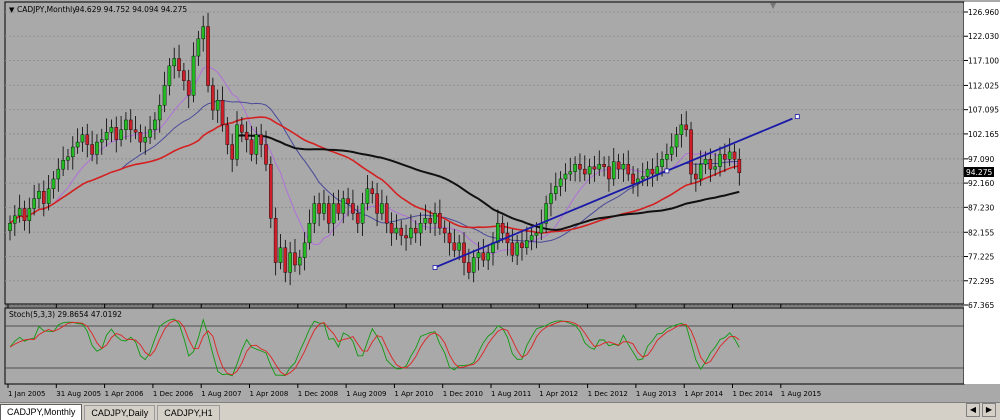 The height and width of the screenshot is (420, 1000). Describe the element at coordinates (656, 394) in the screenshot. I see `time-label: 1 Aug 2013` at that location.